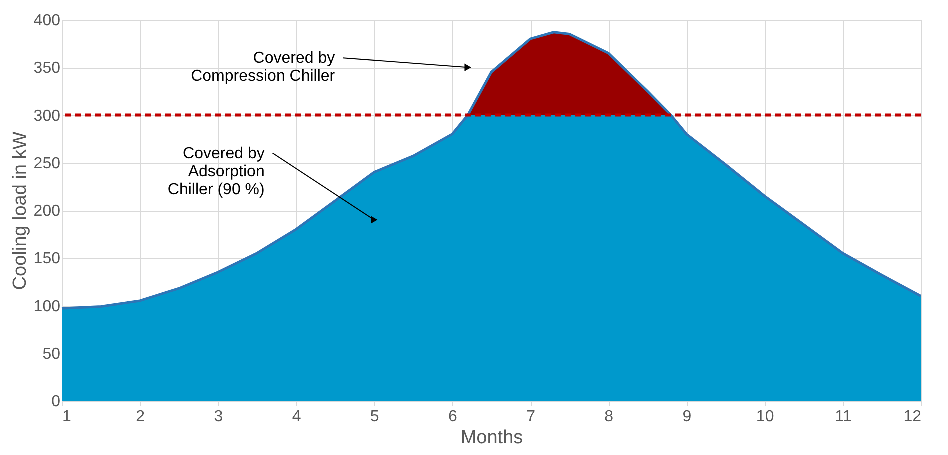 This screenshot has height=455, width=948. What do you see at coordinates (47, 21) in the screenshot?
I see `y-tick-label: 400` at bounding box center [47, 21].